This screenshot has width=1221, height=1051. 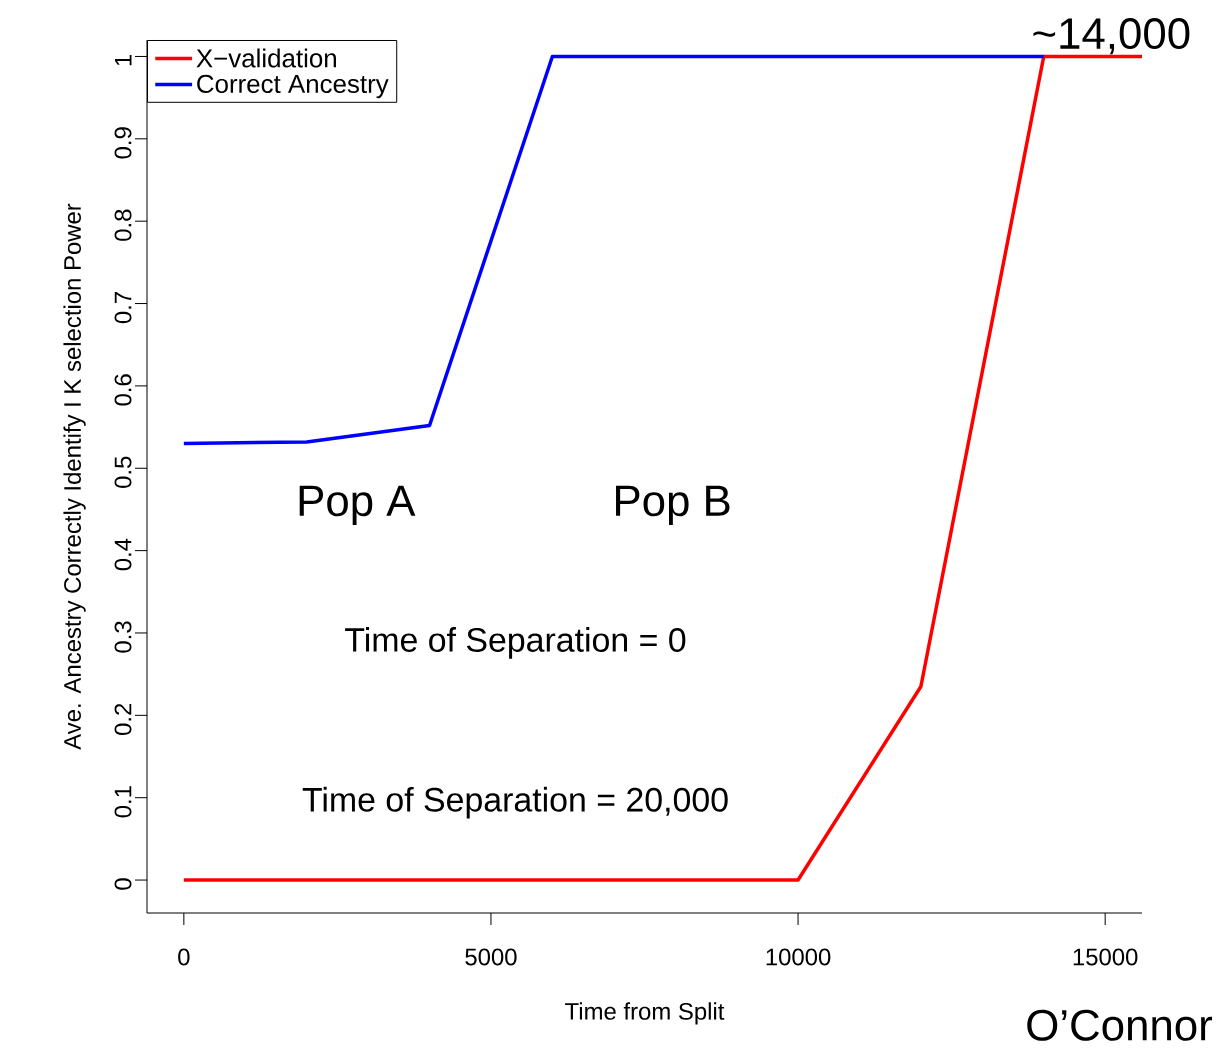 What do you see at coordinates (266, 58) in the screenshot?
I see `legend-label: X−validation` at bounding box center [266, 58].